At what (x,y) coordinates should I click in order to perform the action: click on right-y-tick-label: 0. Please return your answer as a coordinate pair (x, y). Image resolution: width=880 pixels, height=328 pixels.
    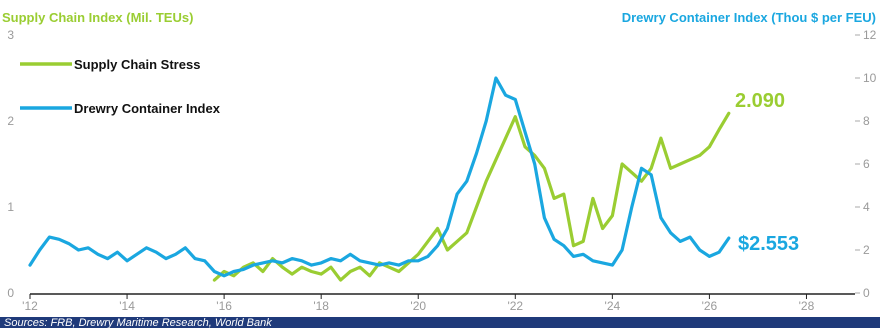
    Looking at the image, I should click on (866, 293).